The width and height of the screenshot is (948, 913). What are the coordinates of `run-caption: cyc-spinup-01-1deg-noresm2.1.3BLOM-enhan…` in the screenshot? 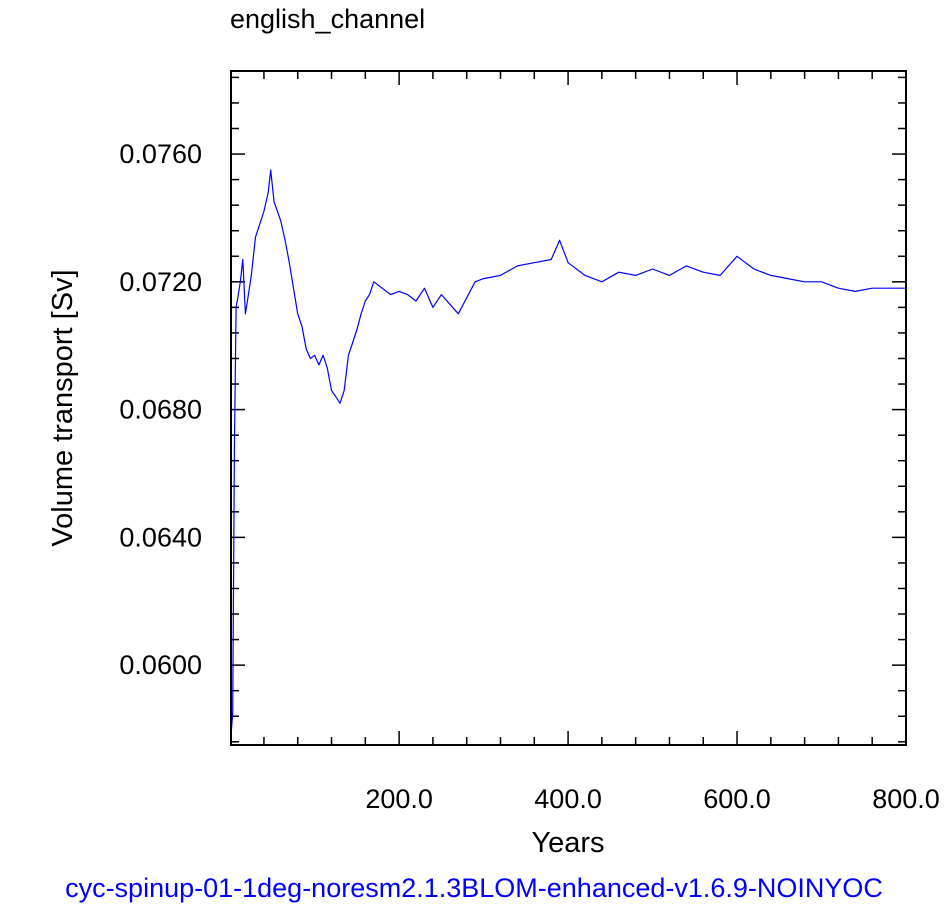 It's located at (474, 888).